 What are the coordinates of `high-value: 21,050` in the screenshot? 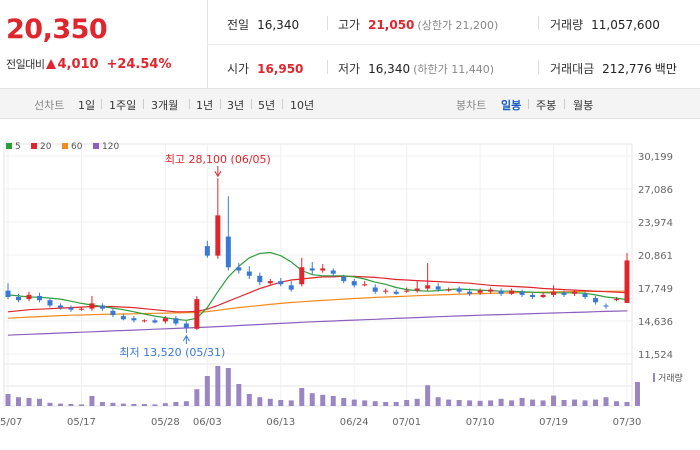 It's located at (391, 25).